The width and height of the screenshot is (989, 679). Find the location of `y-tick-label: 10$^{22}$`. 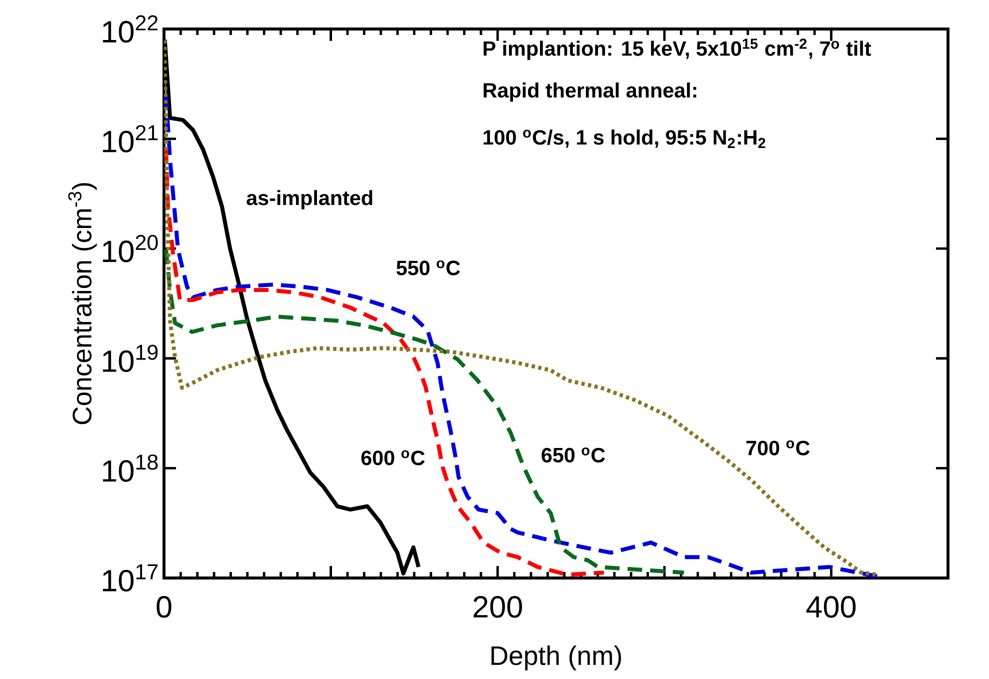

y-tick-label: 10$^{22}$ is located at coordinates (130, 29).